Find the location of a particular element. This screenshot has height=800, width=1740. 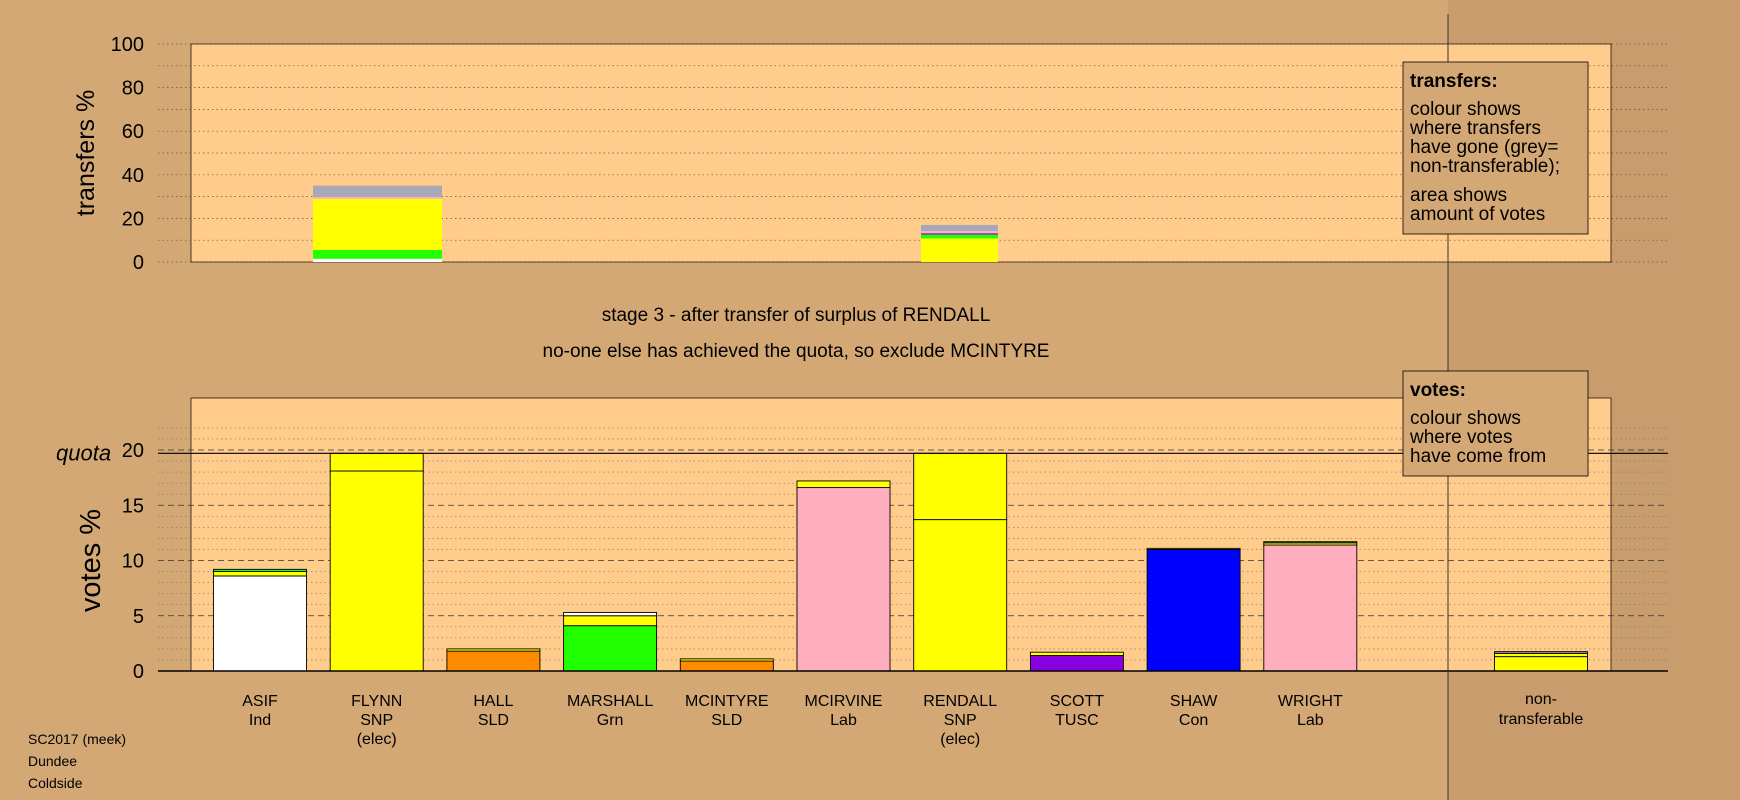

transfers-y-tick-label: 100 is located at coordinates (127, 45).